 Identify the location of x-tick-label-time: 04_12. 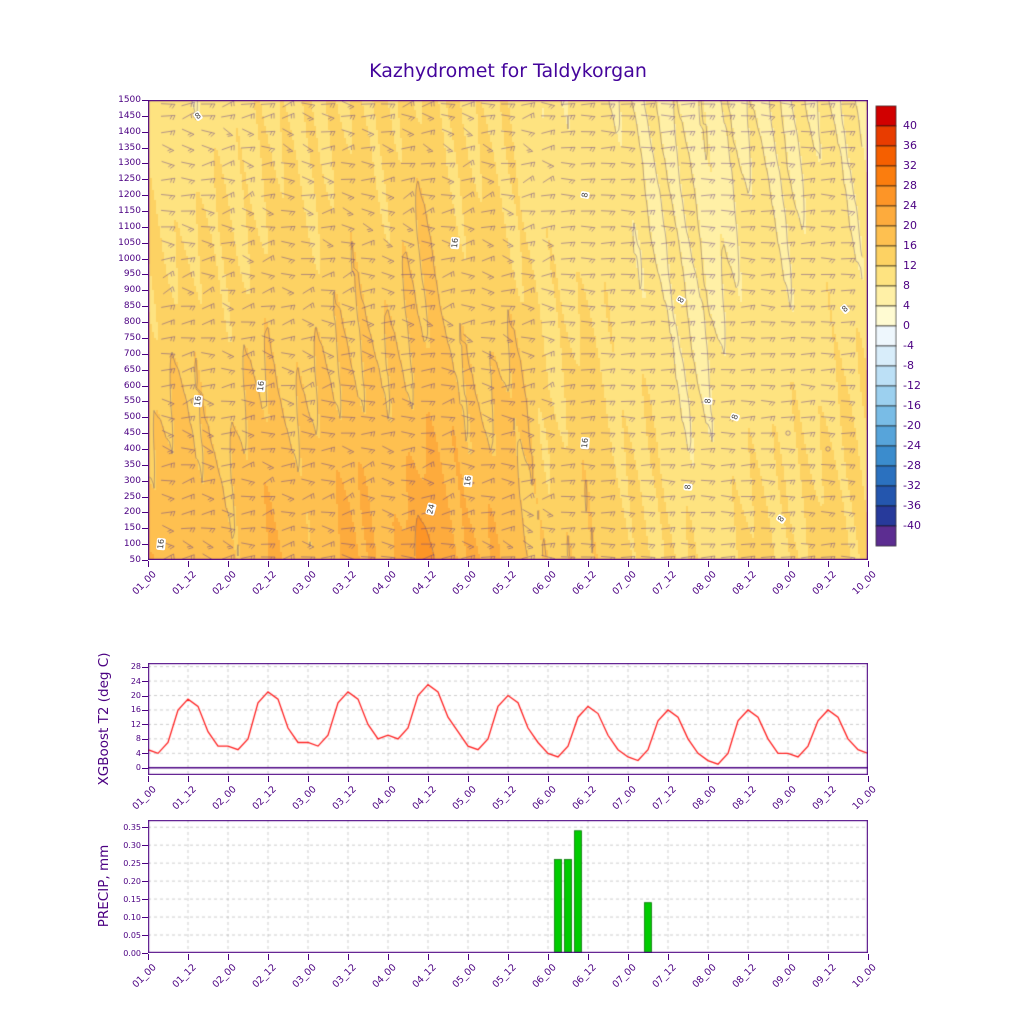
(424, 583).